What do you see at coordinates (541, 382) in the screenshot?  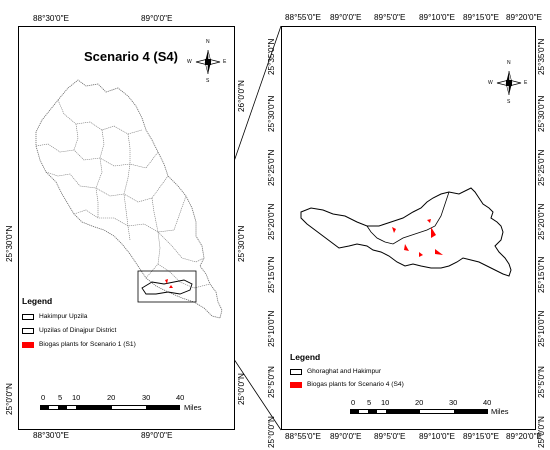 I see `right-right-label-7: 25°5'0"N` at bounding box center [541, 382].